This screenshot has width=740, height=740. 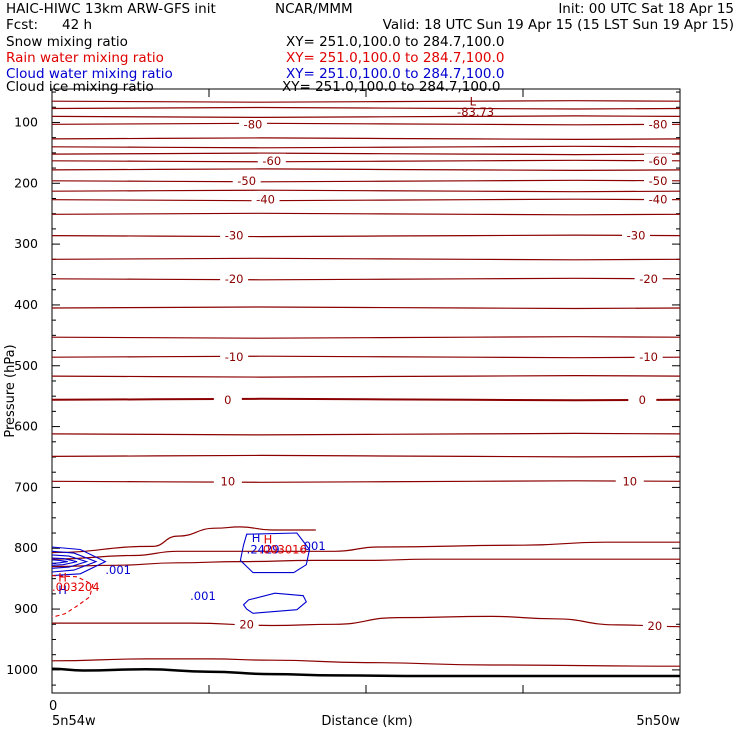 I want to click on field-name-cloud-ice: Cloud ice mixing ratio, so click(x=80, y=87).